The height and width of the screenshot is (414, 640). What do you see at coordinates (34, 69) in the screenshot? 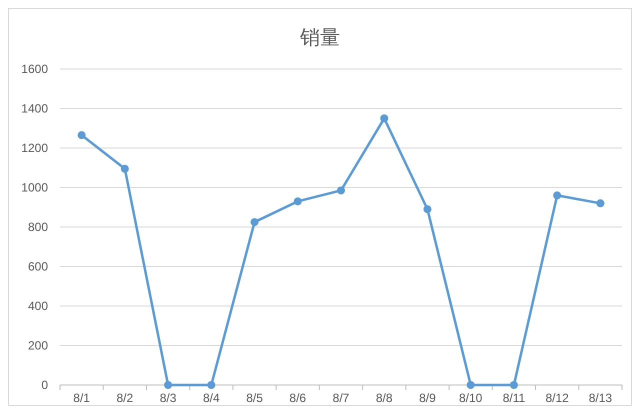
I see `y-tick-label: 1600` at bounding box center [34, 69].